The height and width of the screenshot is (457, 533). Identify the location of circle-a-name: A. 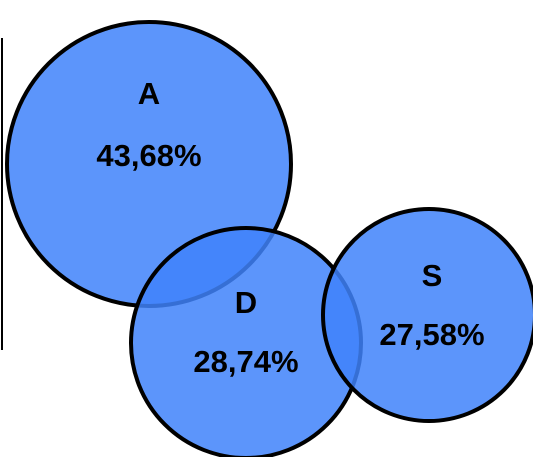
(149, 93).